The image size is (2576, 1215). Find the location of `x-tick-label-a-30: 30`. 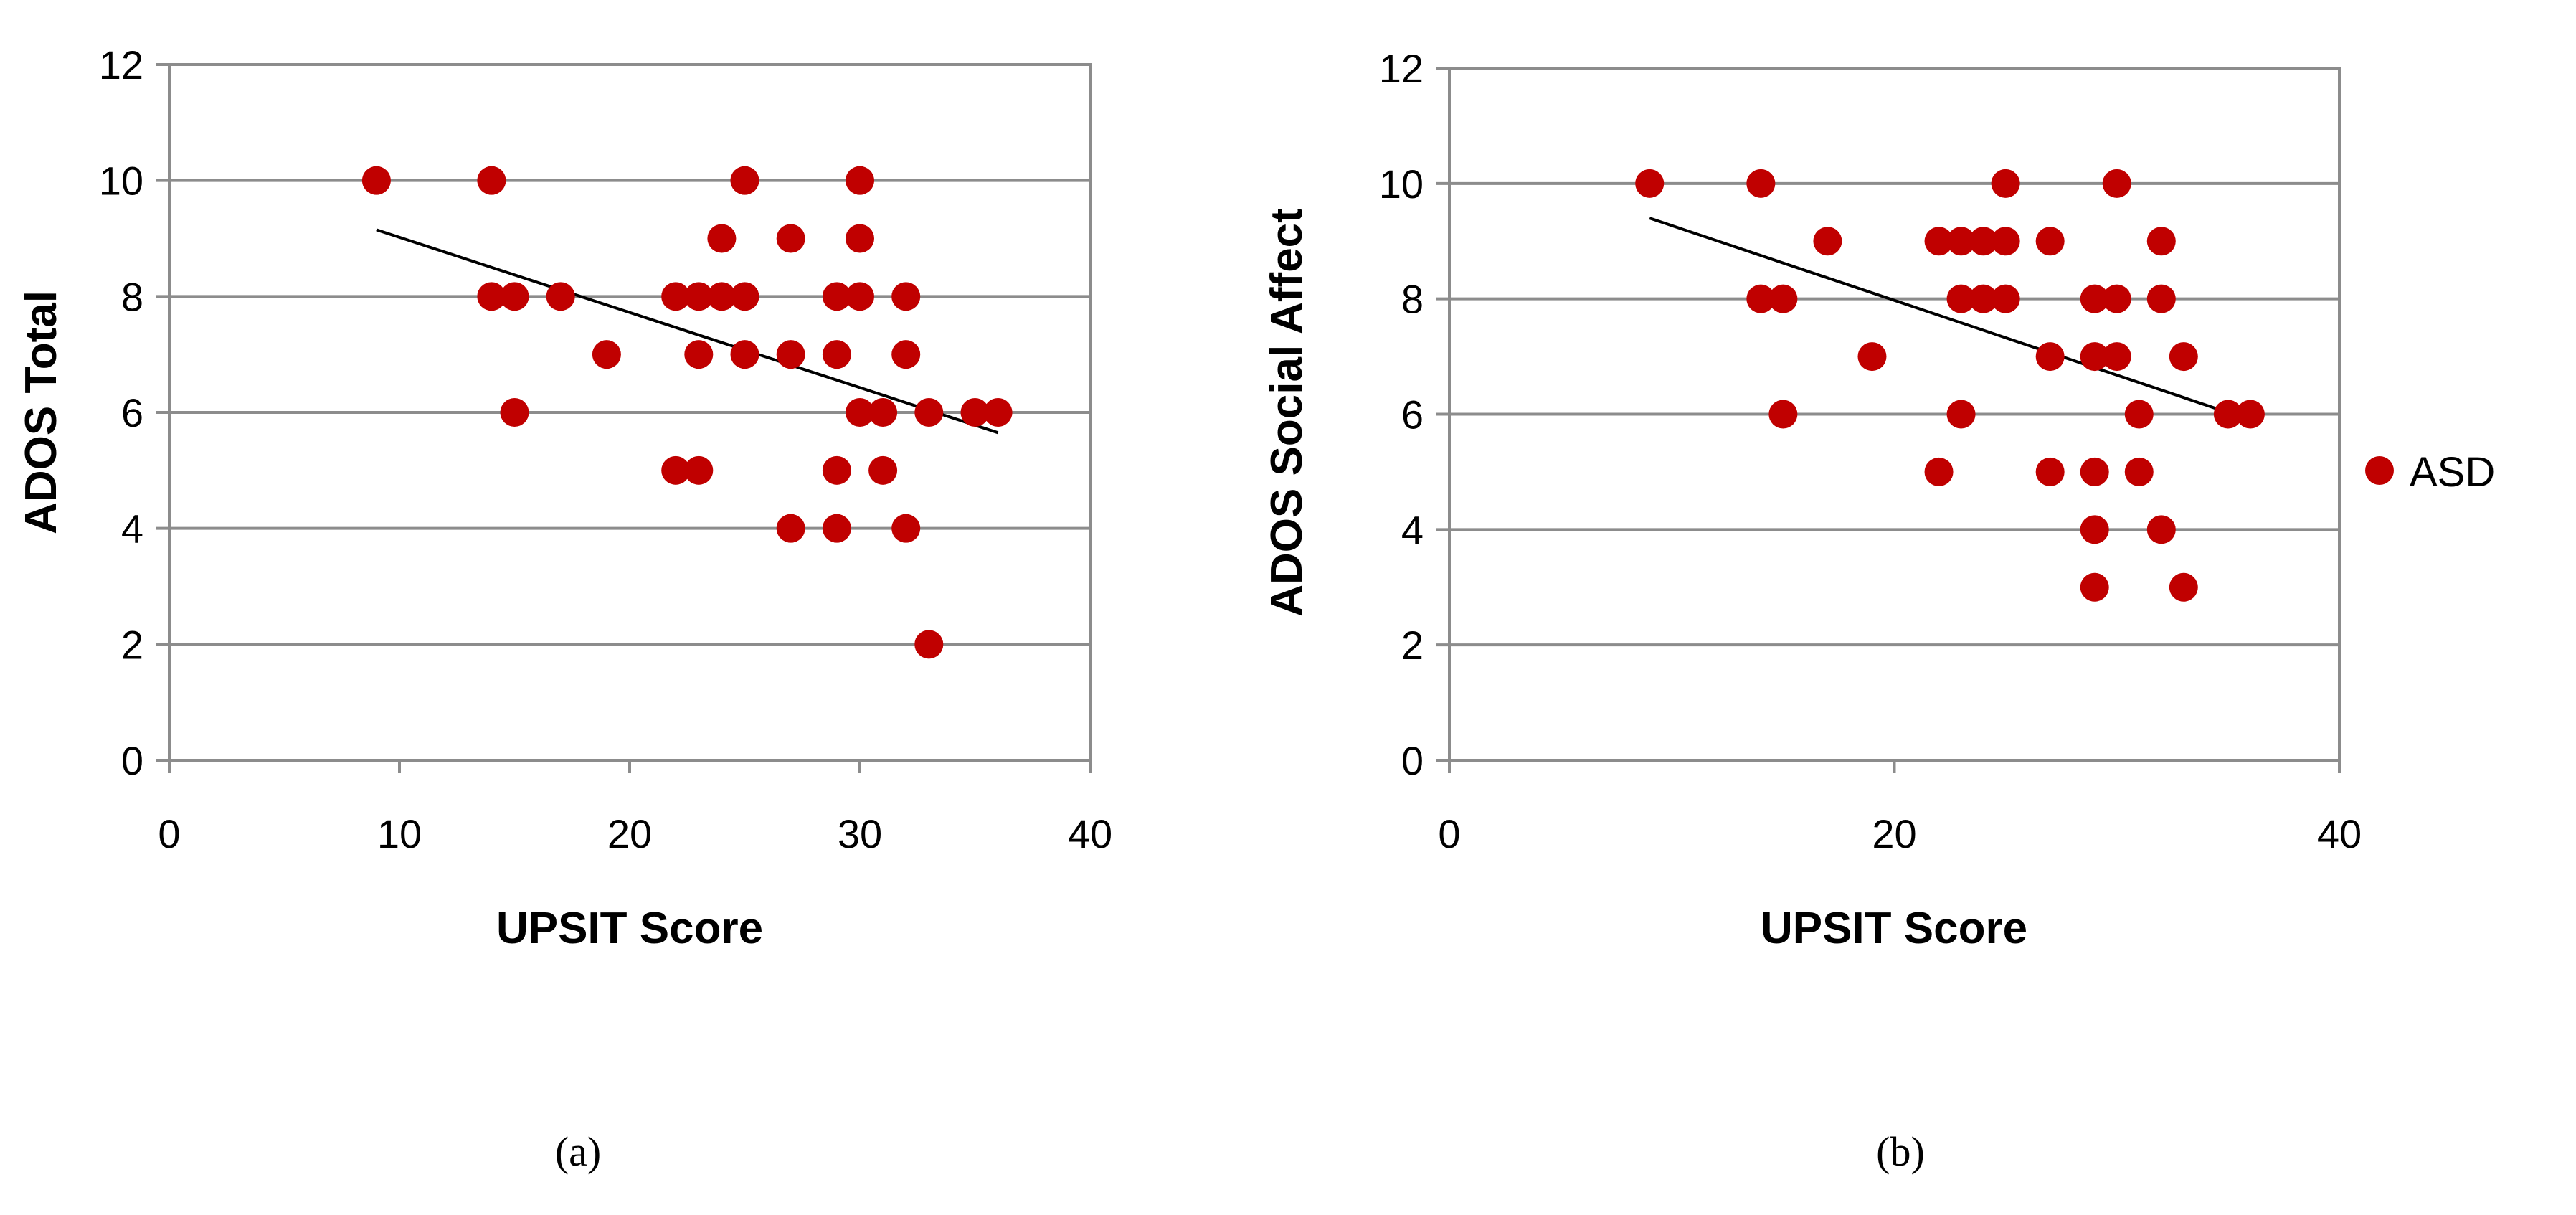

x-tick-label-a-30: 30 is located at coordinates (860, 833).